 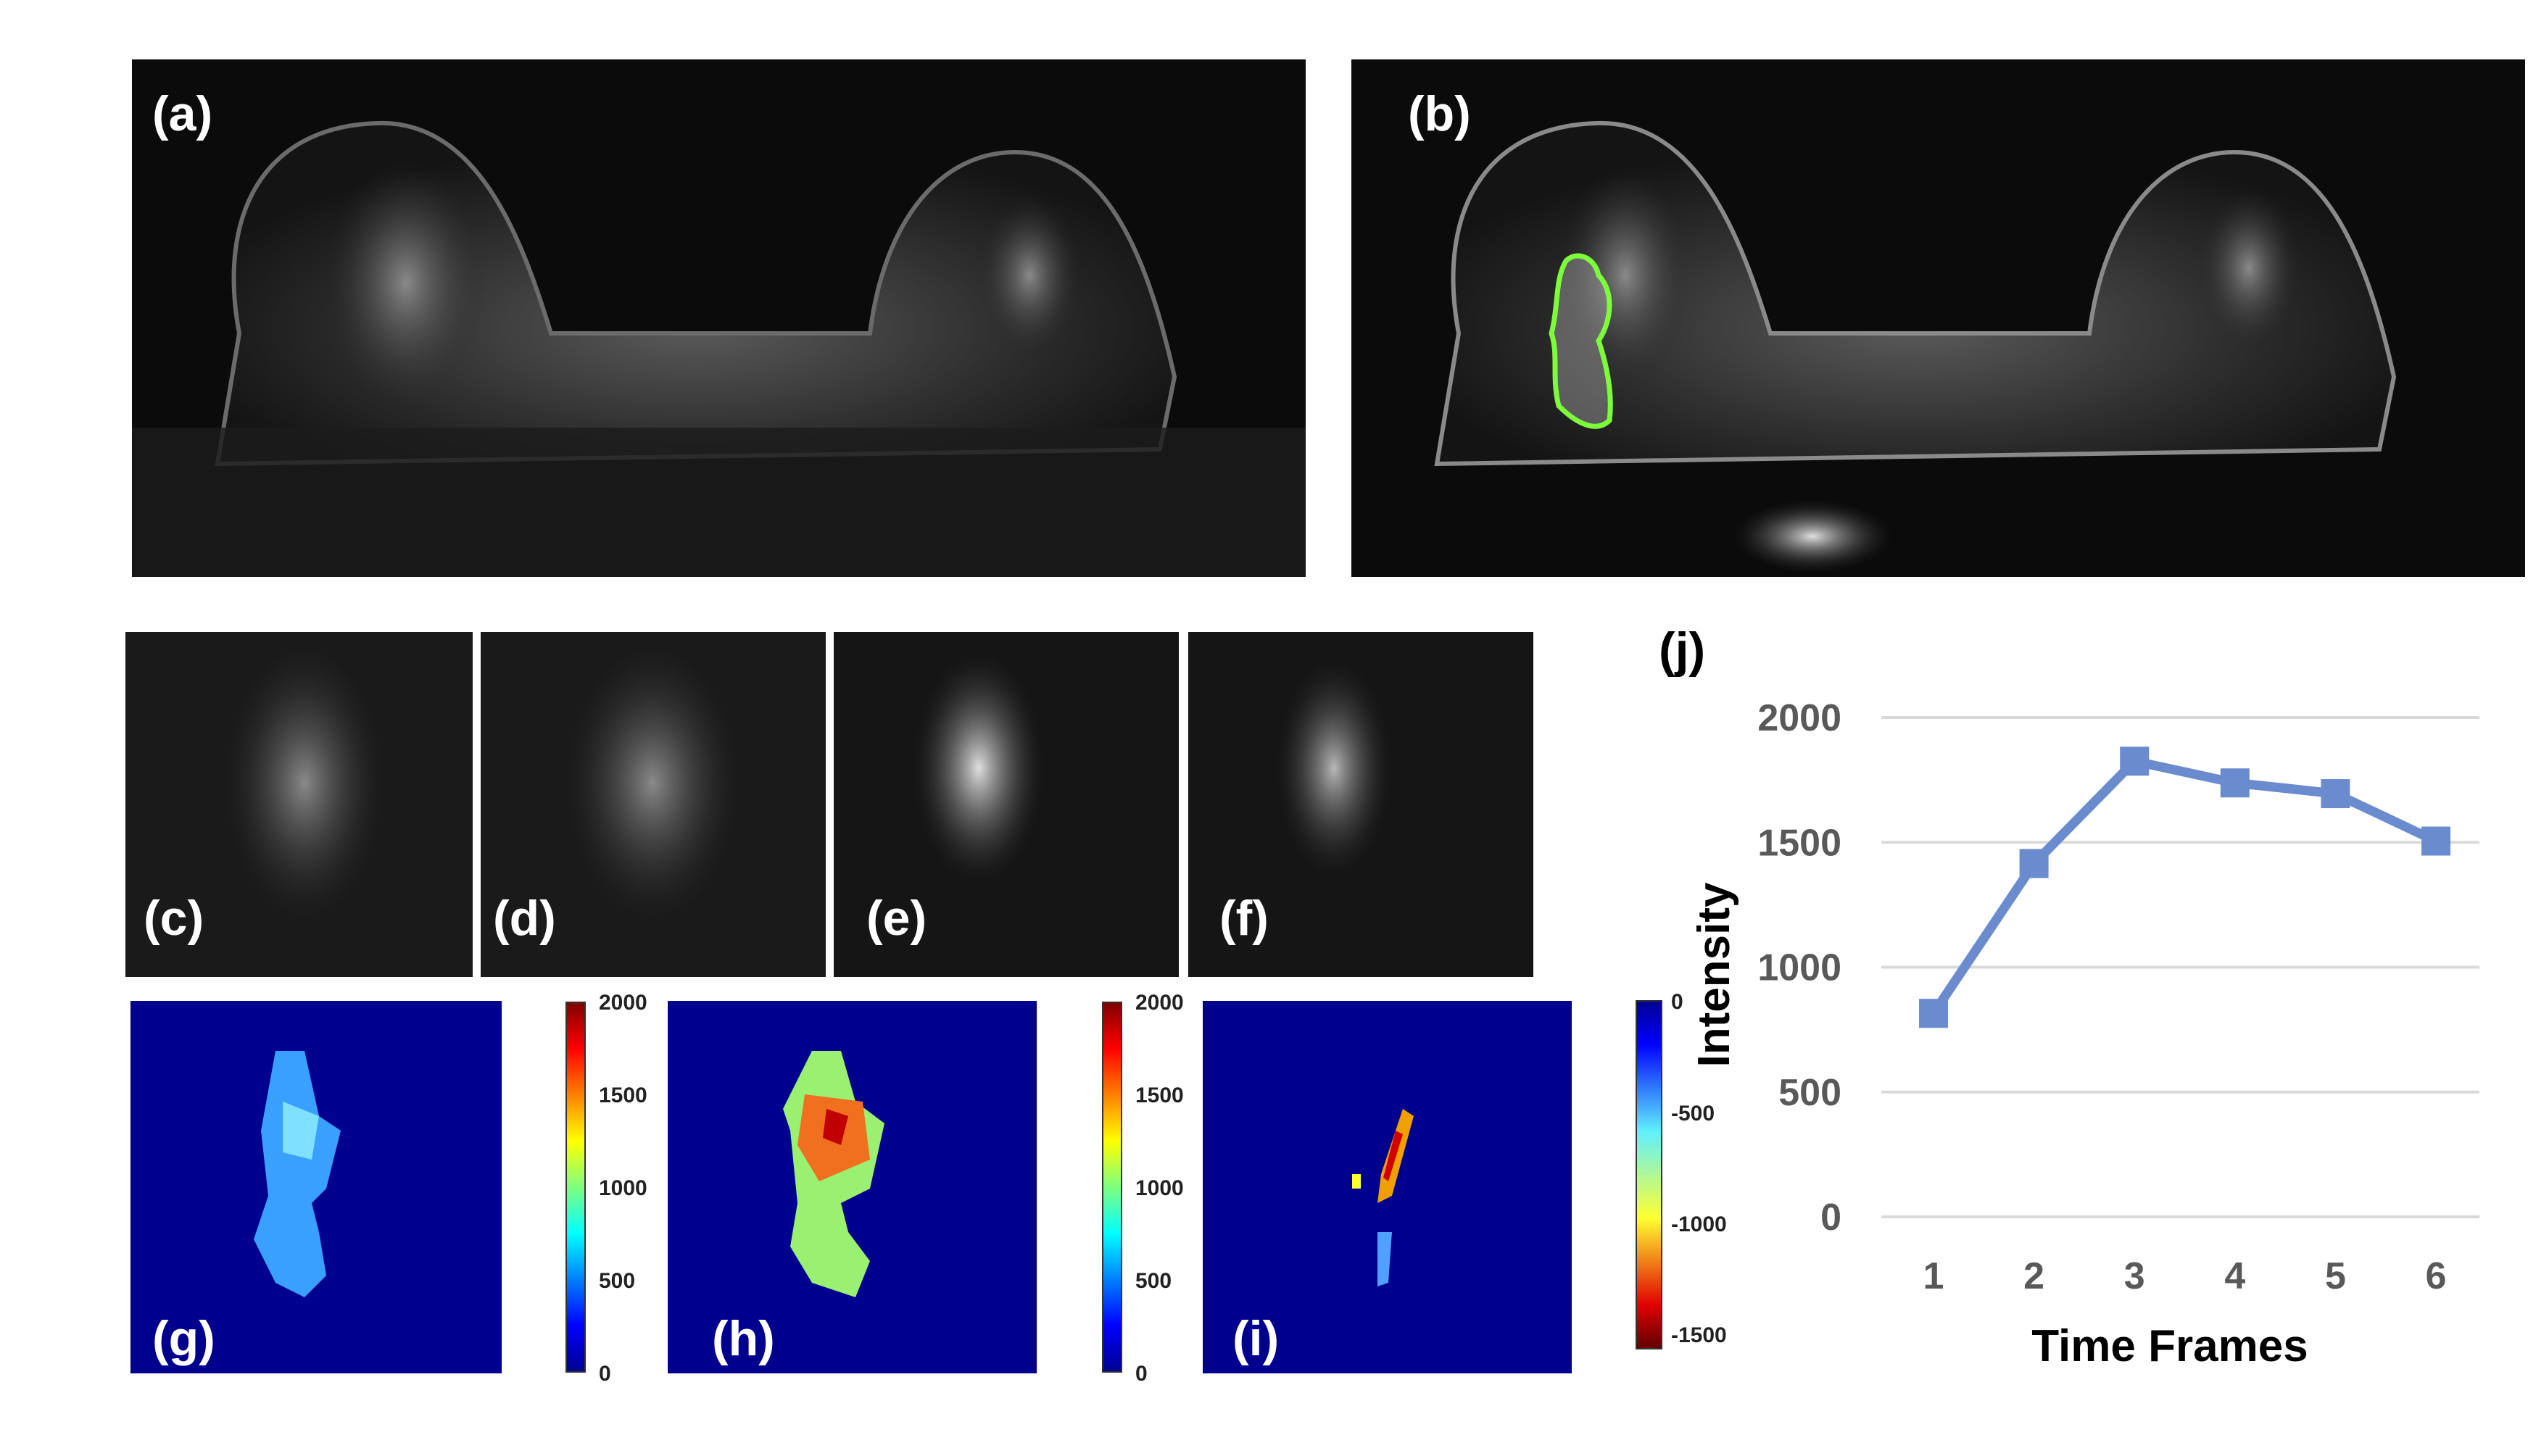 I want to click on panel-label-h: (h), so click(x=743, y=1338).